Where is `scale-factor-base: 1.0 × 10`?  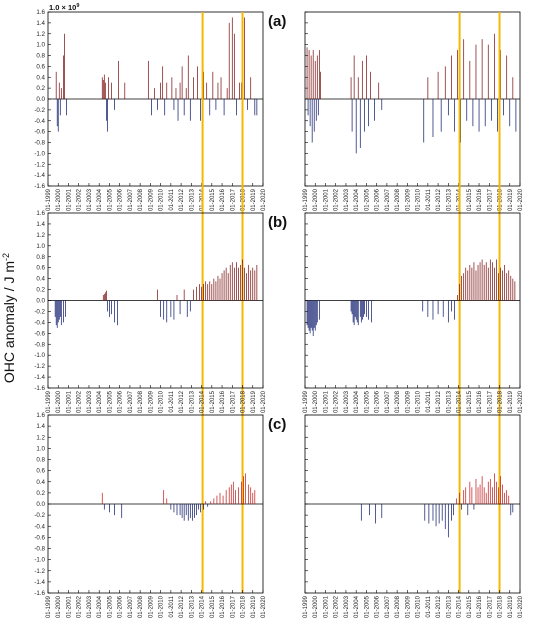 scale-factor-base: 1.0 × 10 is located at coordinates (62, 7).